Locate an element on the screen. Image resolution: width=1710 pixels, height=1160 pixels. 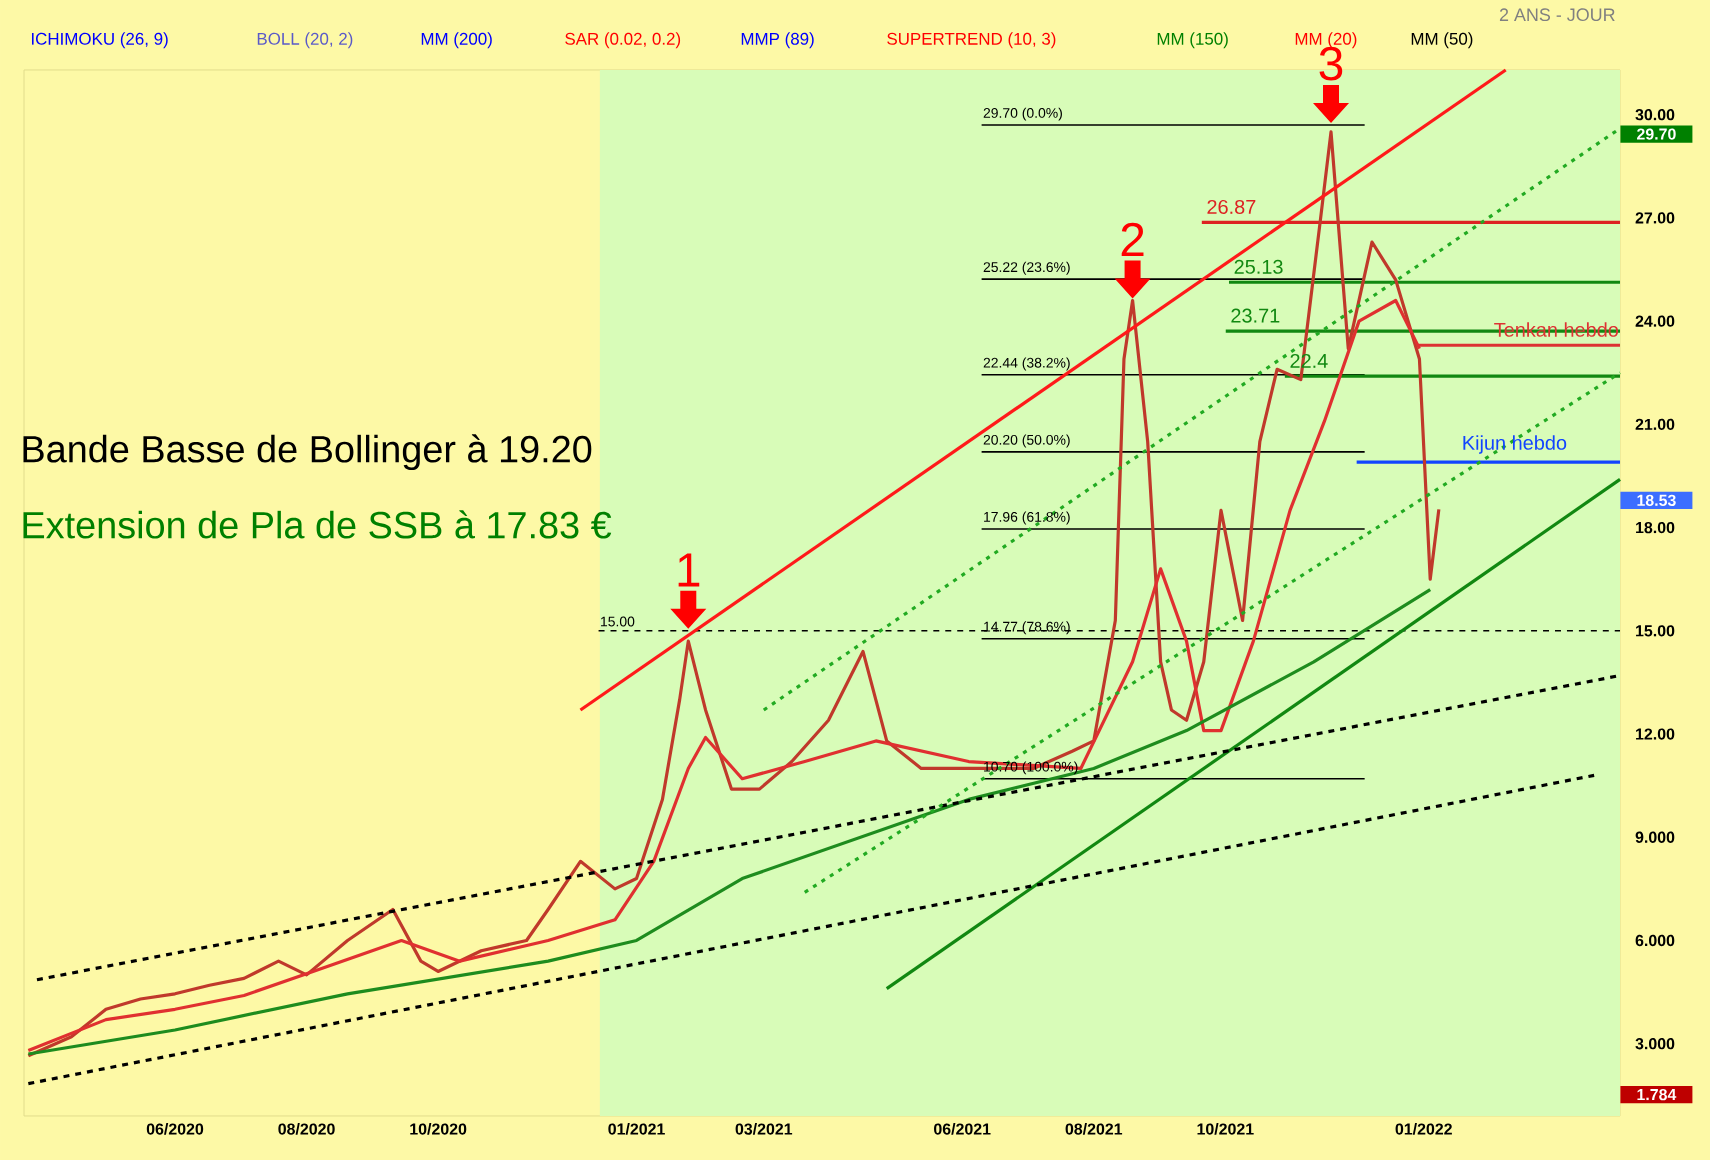
annotation: Extension de Pla de SSB à 17.83 € is located at coordinates (317, 524).